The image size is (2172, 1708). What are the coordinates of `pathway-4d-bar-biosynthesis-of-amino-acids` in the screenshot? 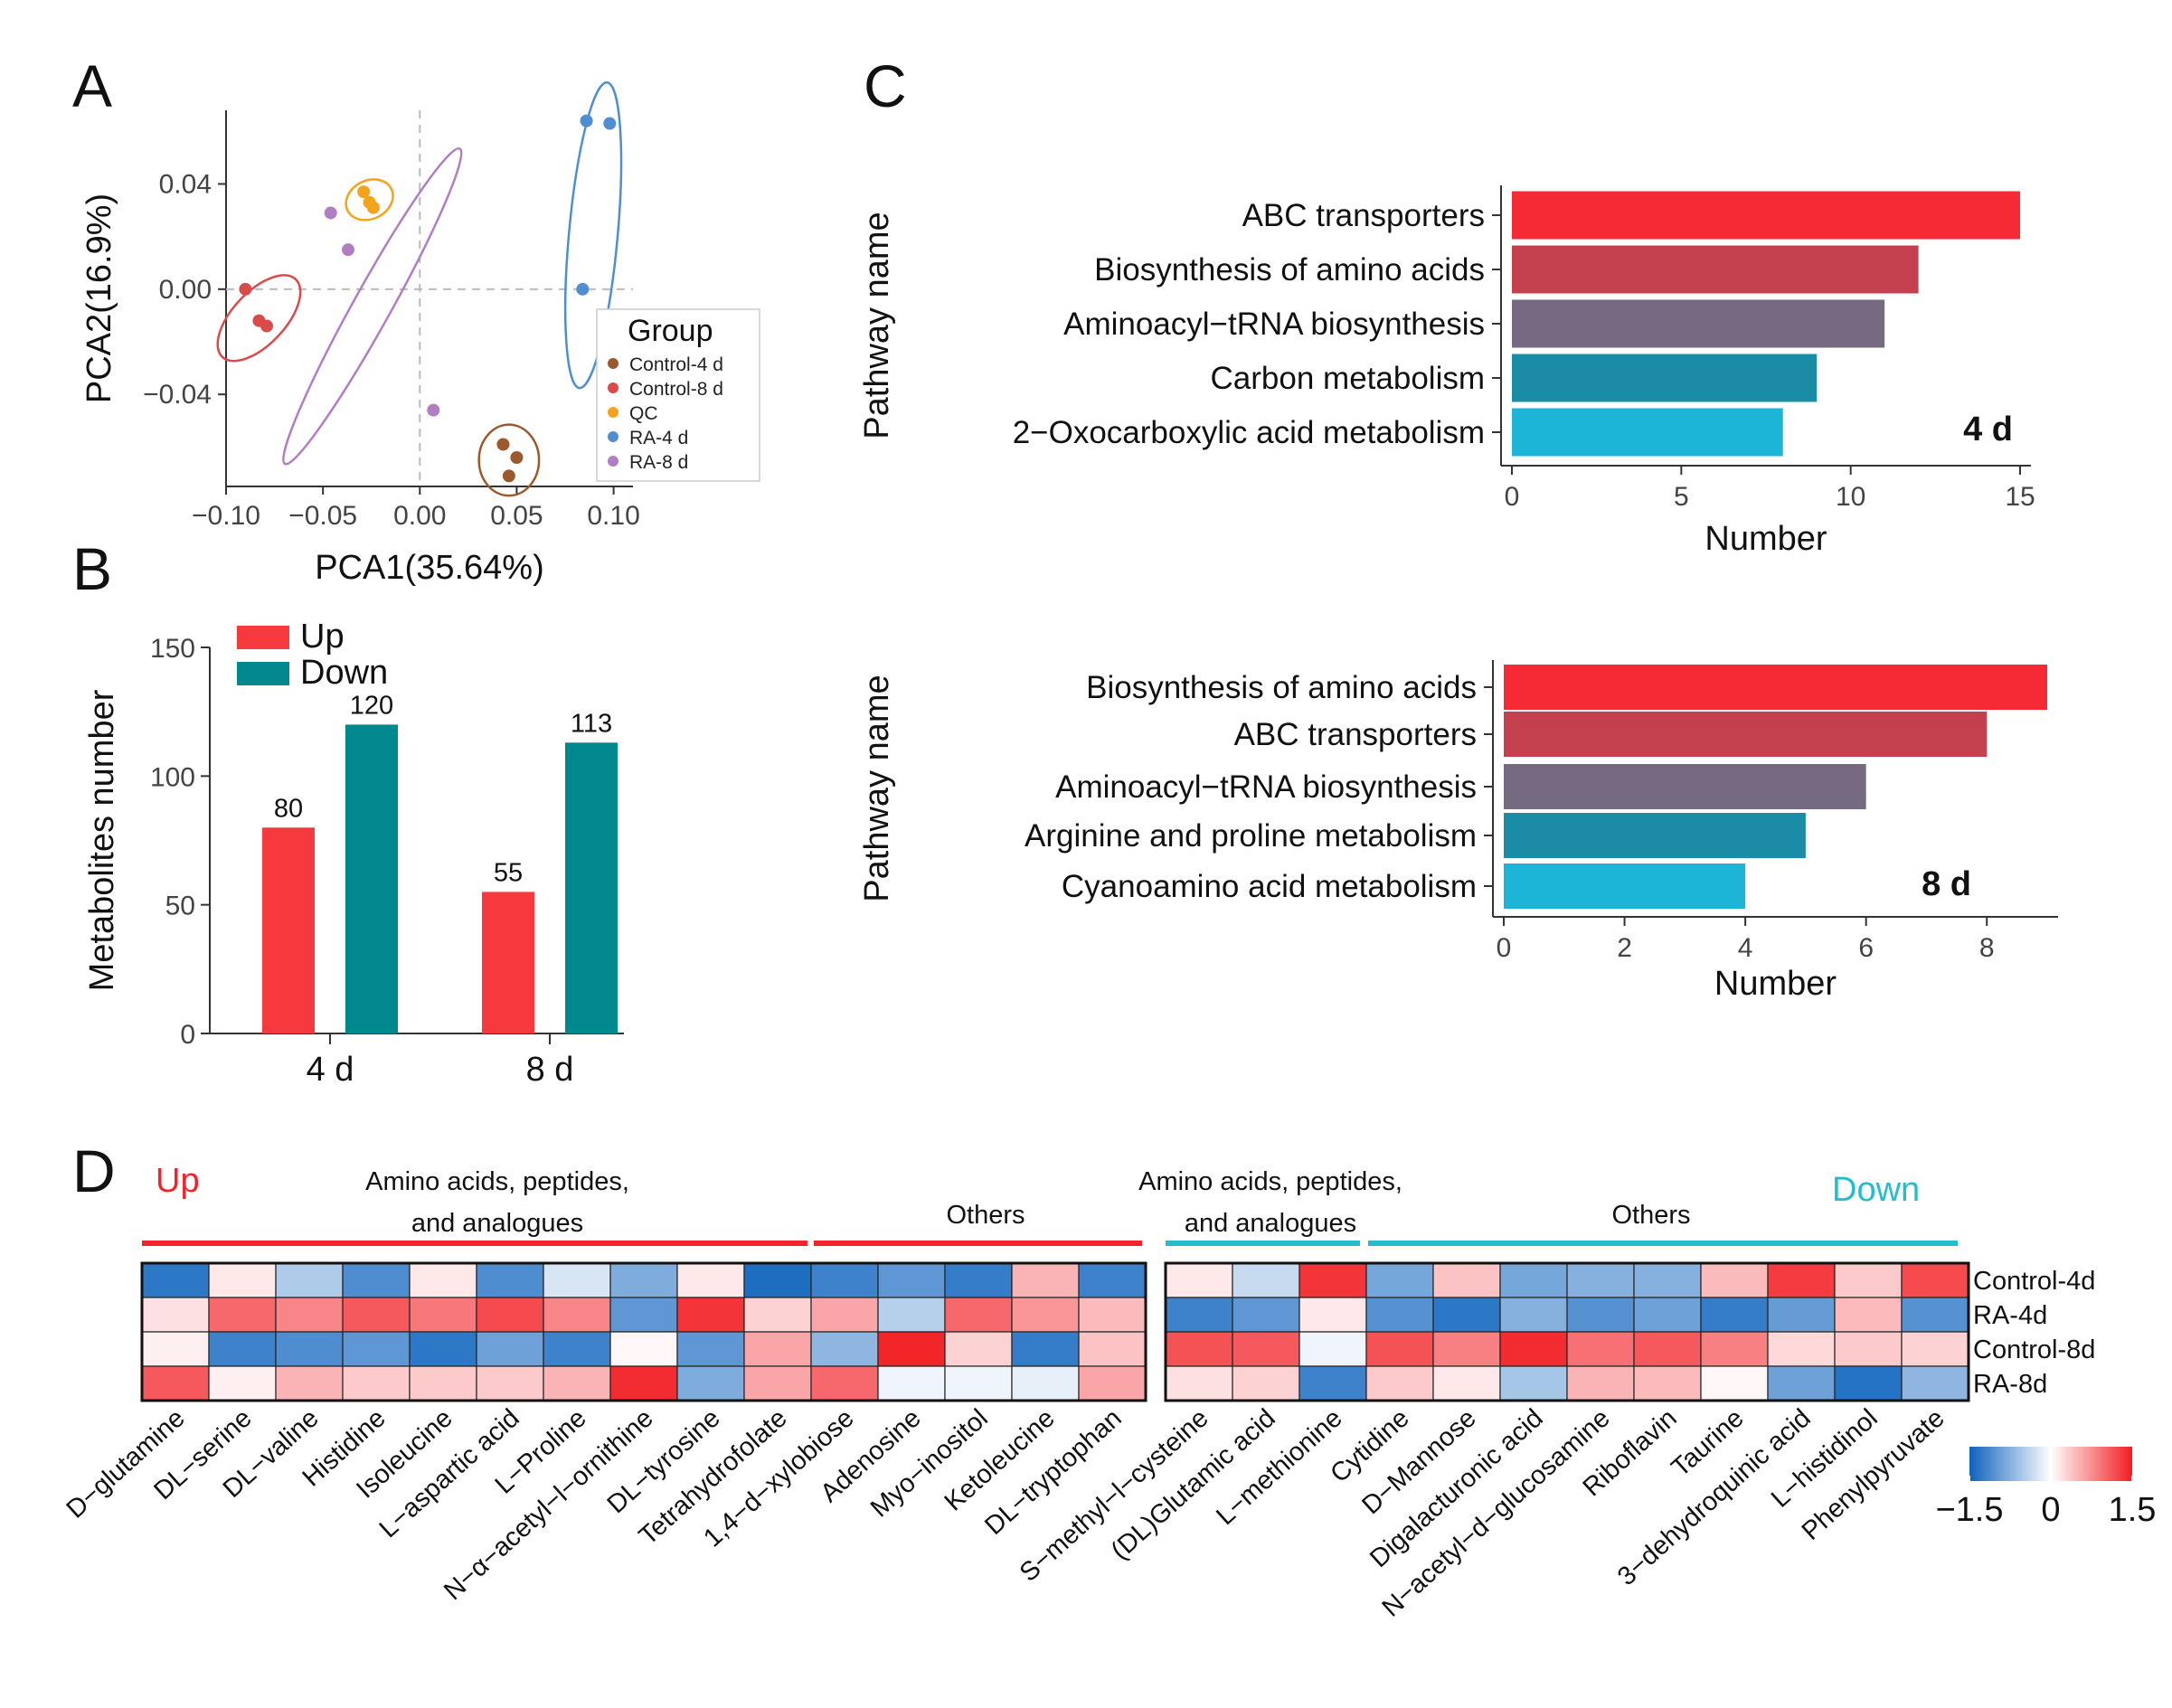 It's located at (1715, 269).